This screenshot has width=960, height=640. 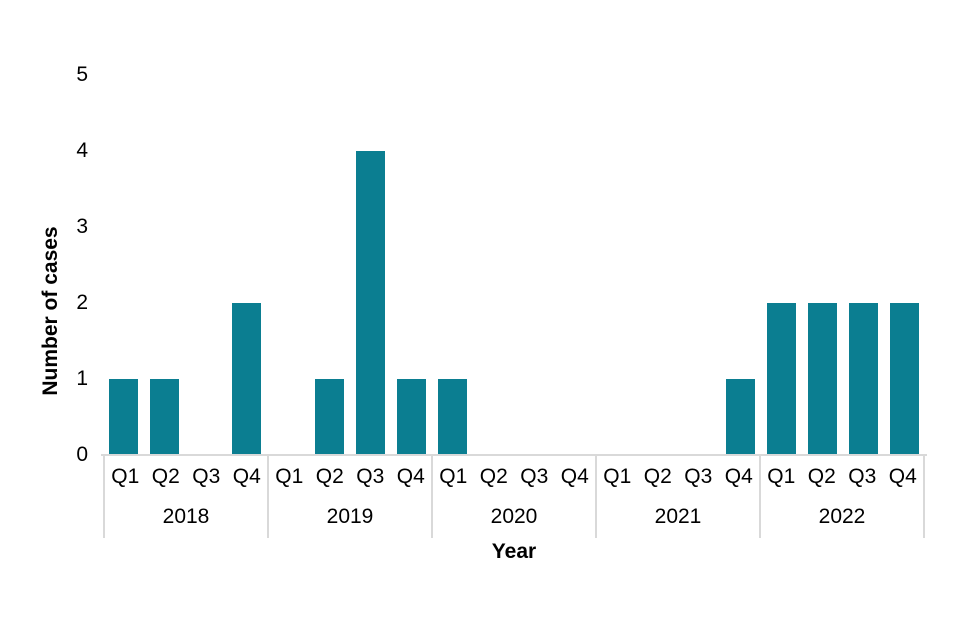 I want to click on quarter-label-2018-Q4: Q4, so click(x=246, y=476).